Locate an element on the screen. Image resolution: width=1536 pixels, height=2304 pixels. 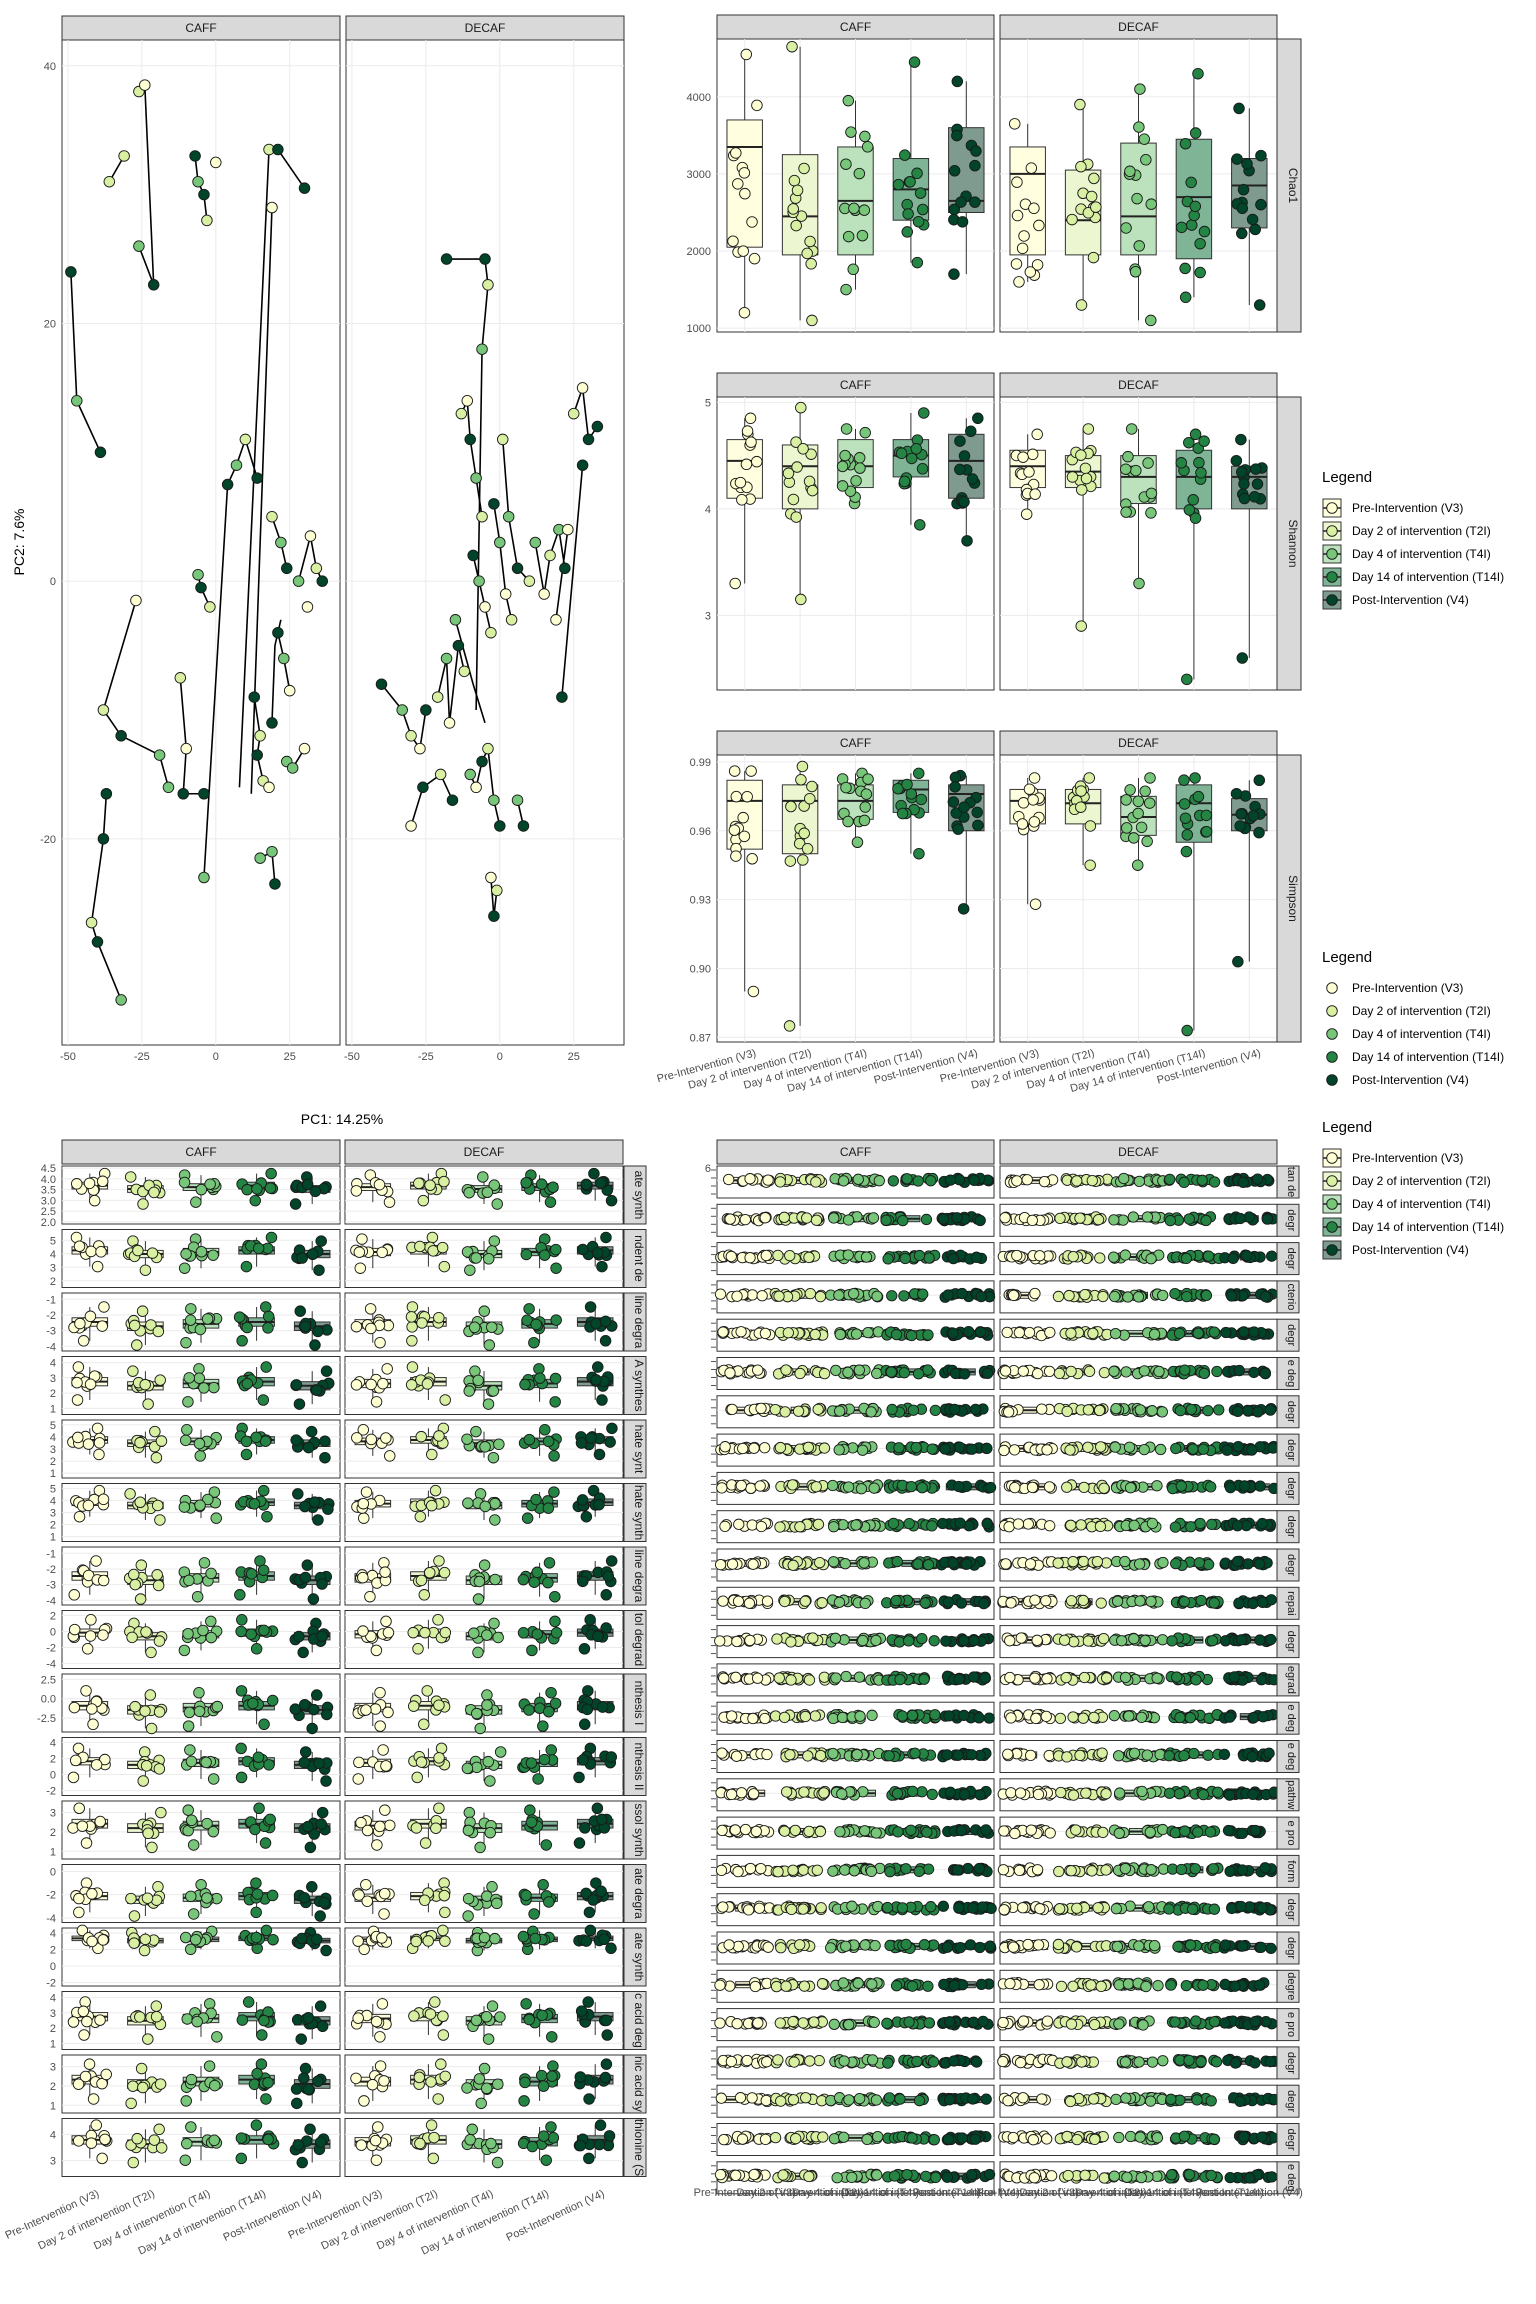
y-tick-label: 4 is located at coordinates (53, 1501).